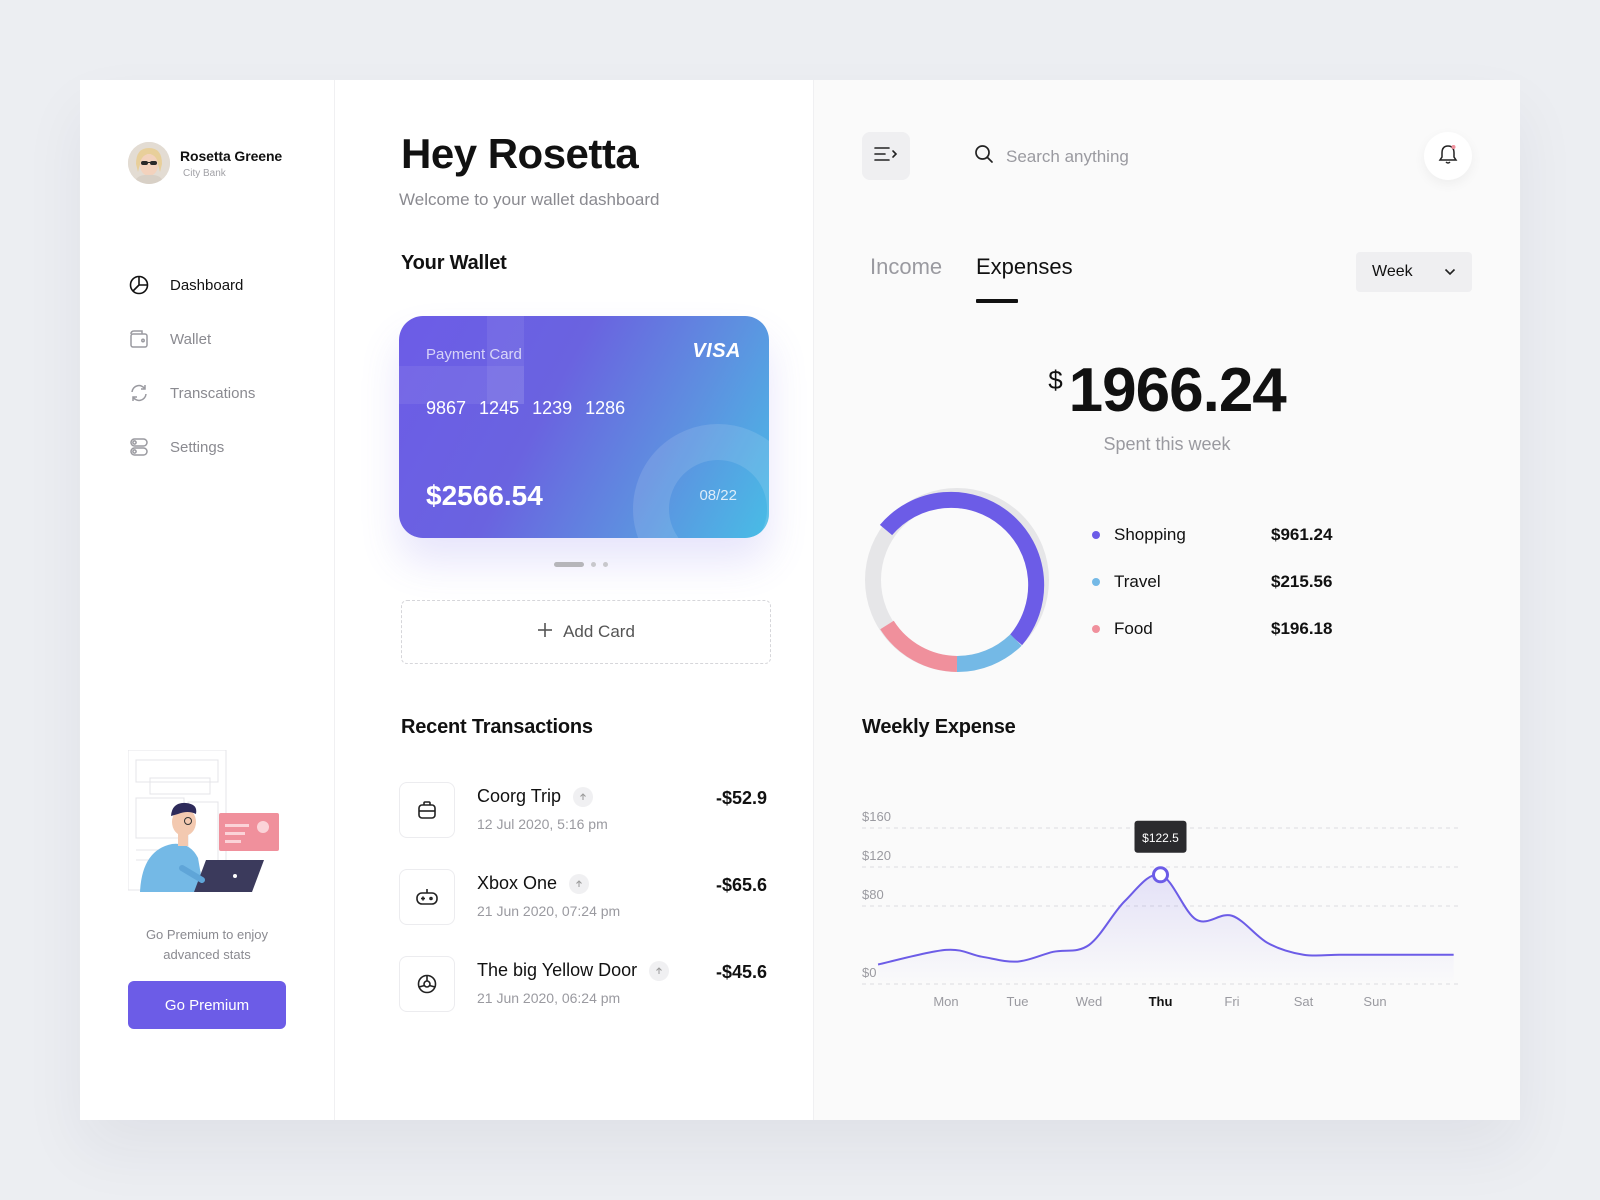 This screenshot has width=1600, height=1200. What do you see at coordinates (552, 408) in the screenshot?
I see `card-number-group: 1239` at bounding box center [552, 408].